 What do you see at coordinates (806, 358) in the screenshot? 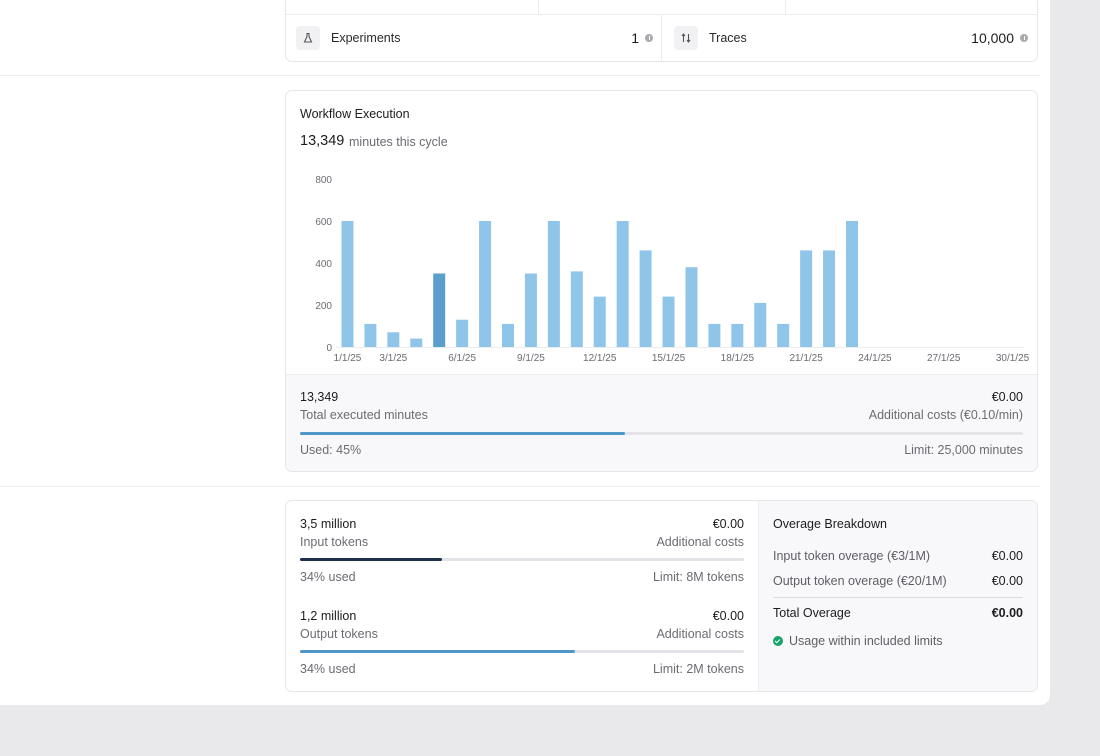
I see `x-tick-label: 21/1/25` at bounding box center [806, 358].